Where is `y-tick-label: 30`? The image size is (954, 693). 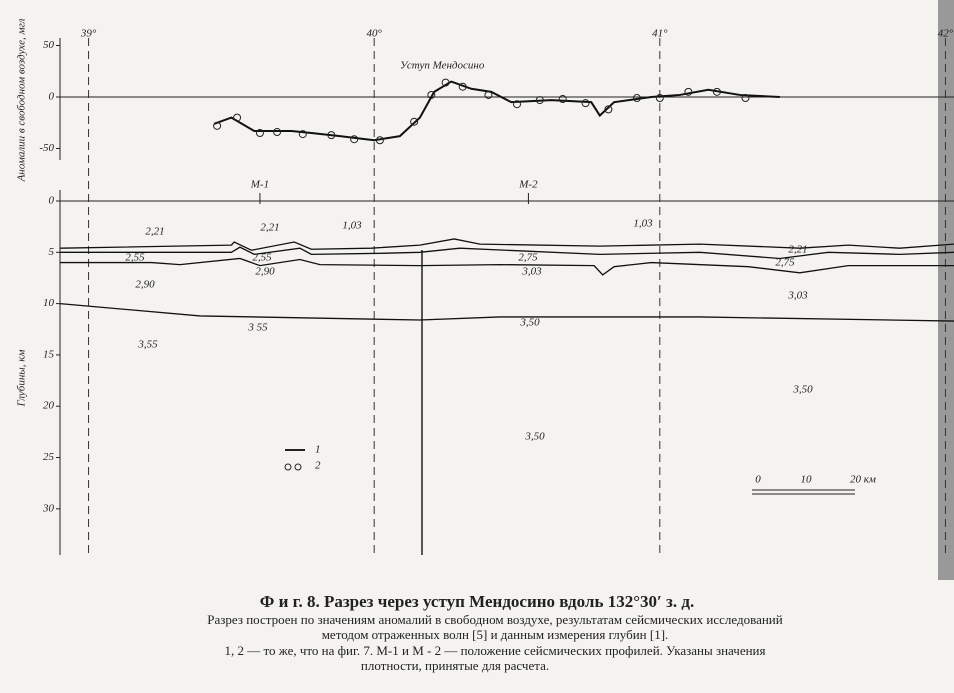 y-tick-label: 30 is located at coordinates (48, 508).